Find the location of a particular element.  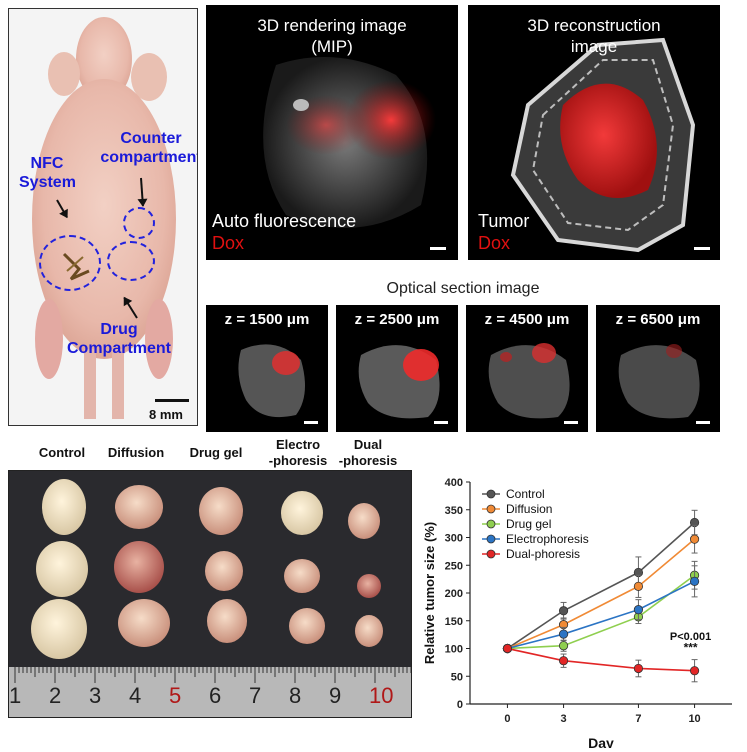

legend-label: Diffusion is located at coordinates (529, 509).